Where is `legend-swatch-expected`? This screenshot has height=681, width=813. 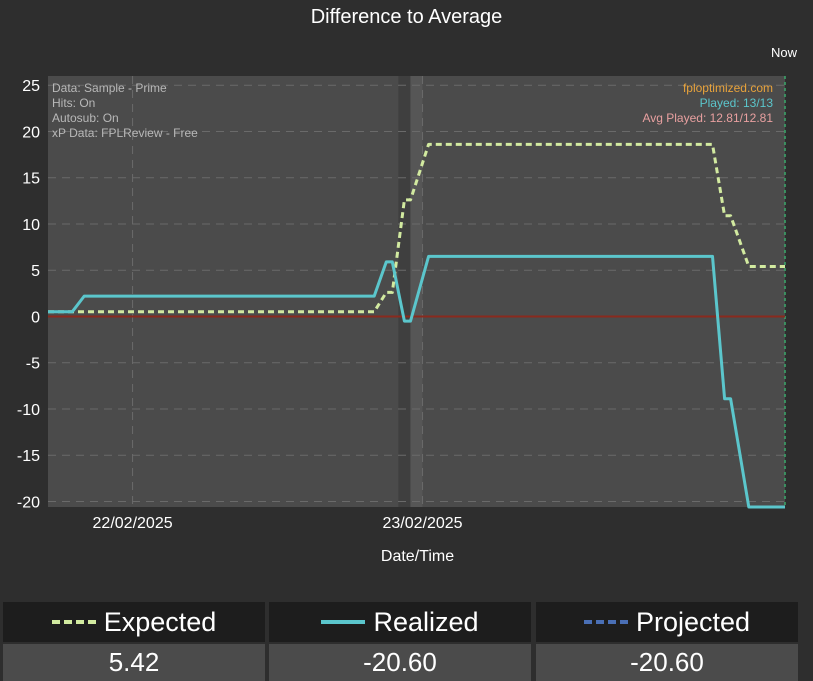 legend-swatch-expected is located at coordinates (73, 622).